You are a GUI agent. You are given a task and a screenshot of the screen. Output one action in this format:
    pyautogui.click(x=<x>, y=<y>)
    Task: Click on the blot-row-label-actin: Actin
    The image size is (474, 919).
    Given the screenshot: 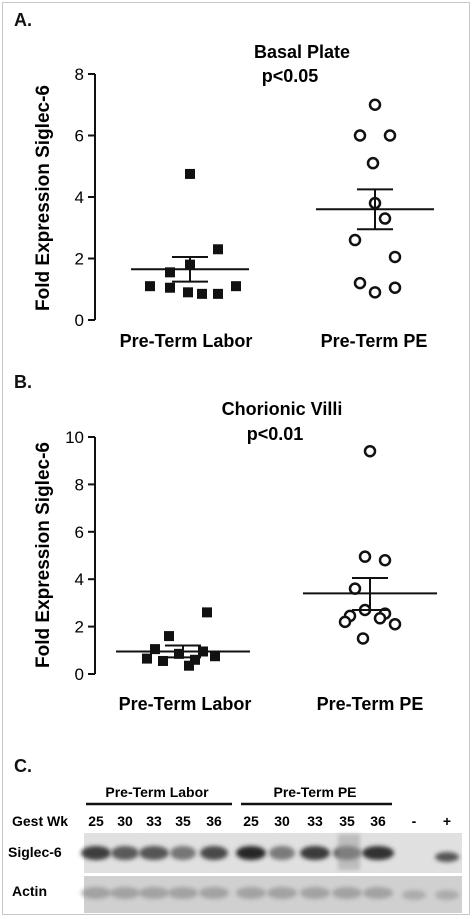 What is the action you would take?
    pyautogui.click(x=29, y=891)
    